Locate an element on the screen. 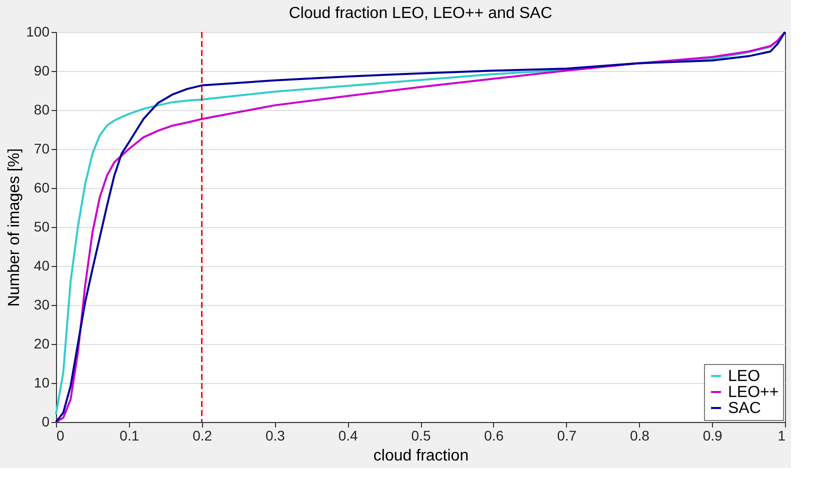 The width and height of the screenshot is (828, 482). y-axis-title: Number of images [%] is located at coordinates (15, 227).